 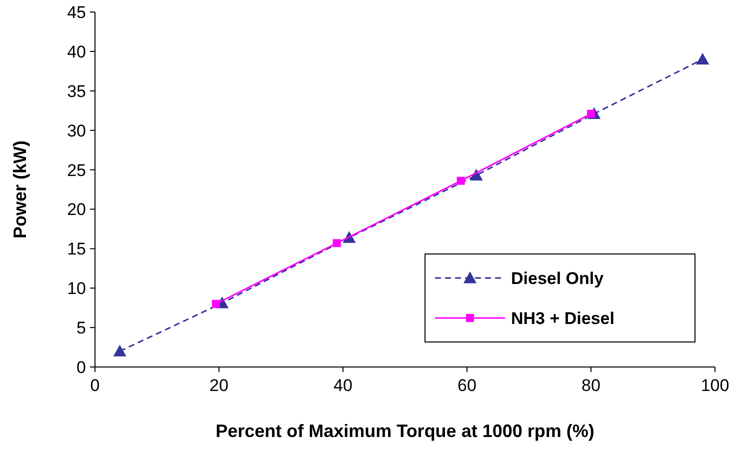 I want to click on y-tick-label: 30, so click(x=76, y=130).